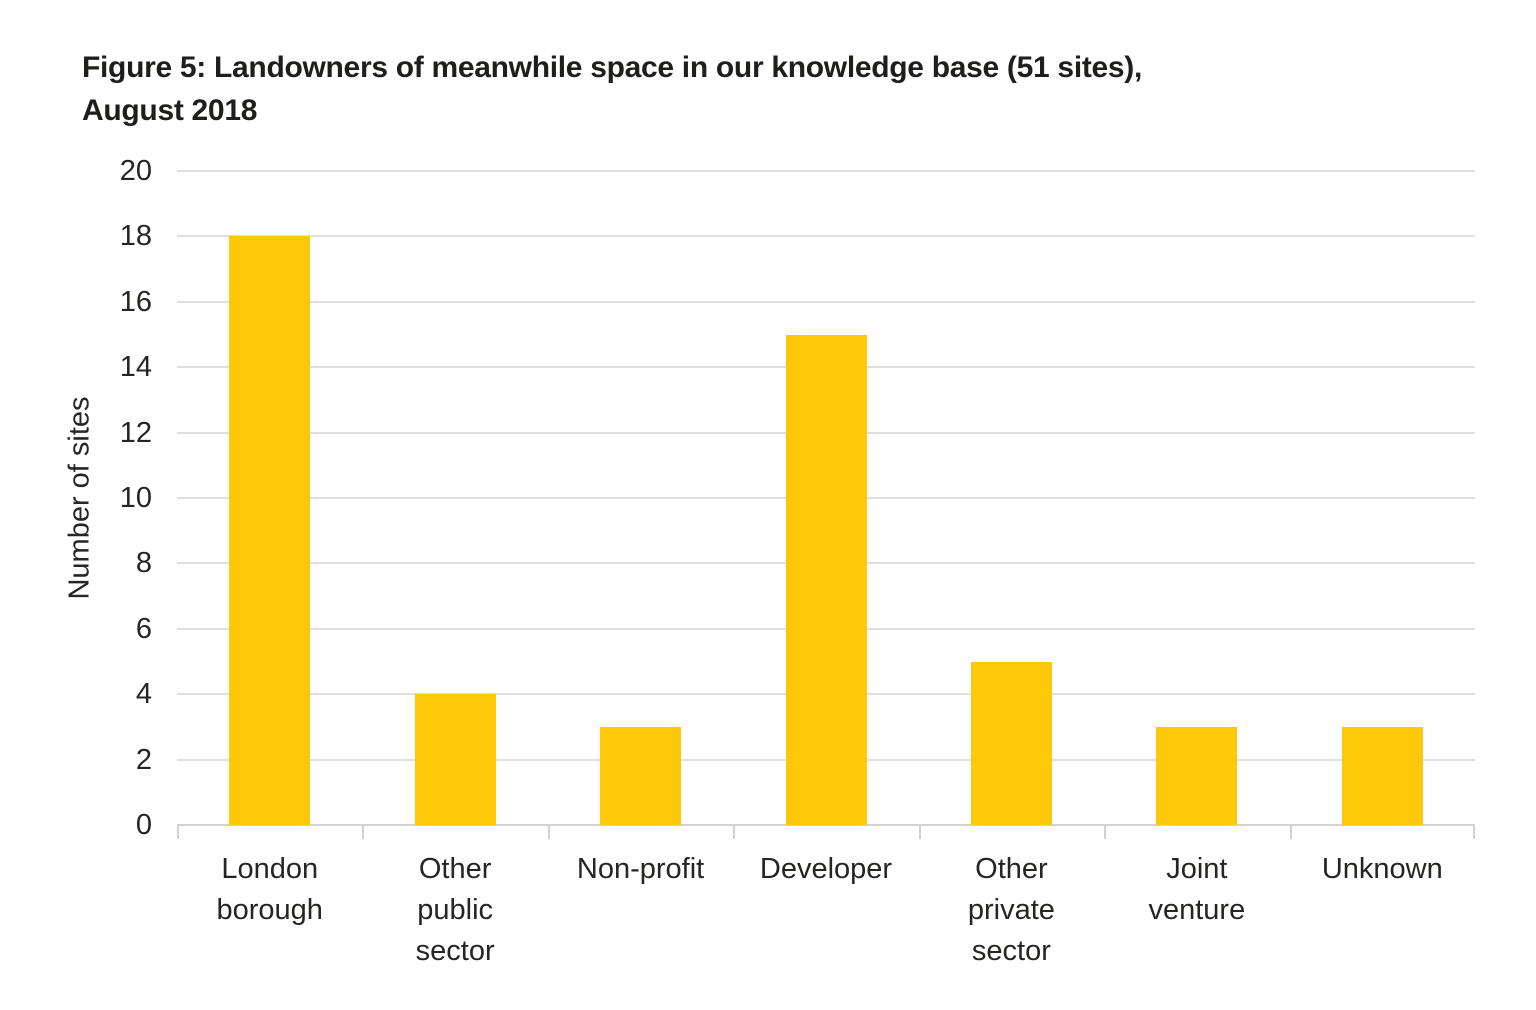  Describe the element at coordinates (1011, 743) in the screenshot. I see `bar-other-private-sector` at that location.